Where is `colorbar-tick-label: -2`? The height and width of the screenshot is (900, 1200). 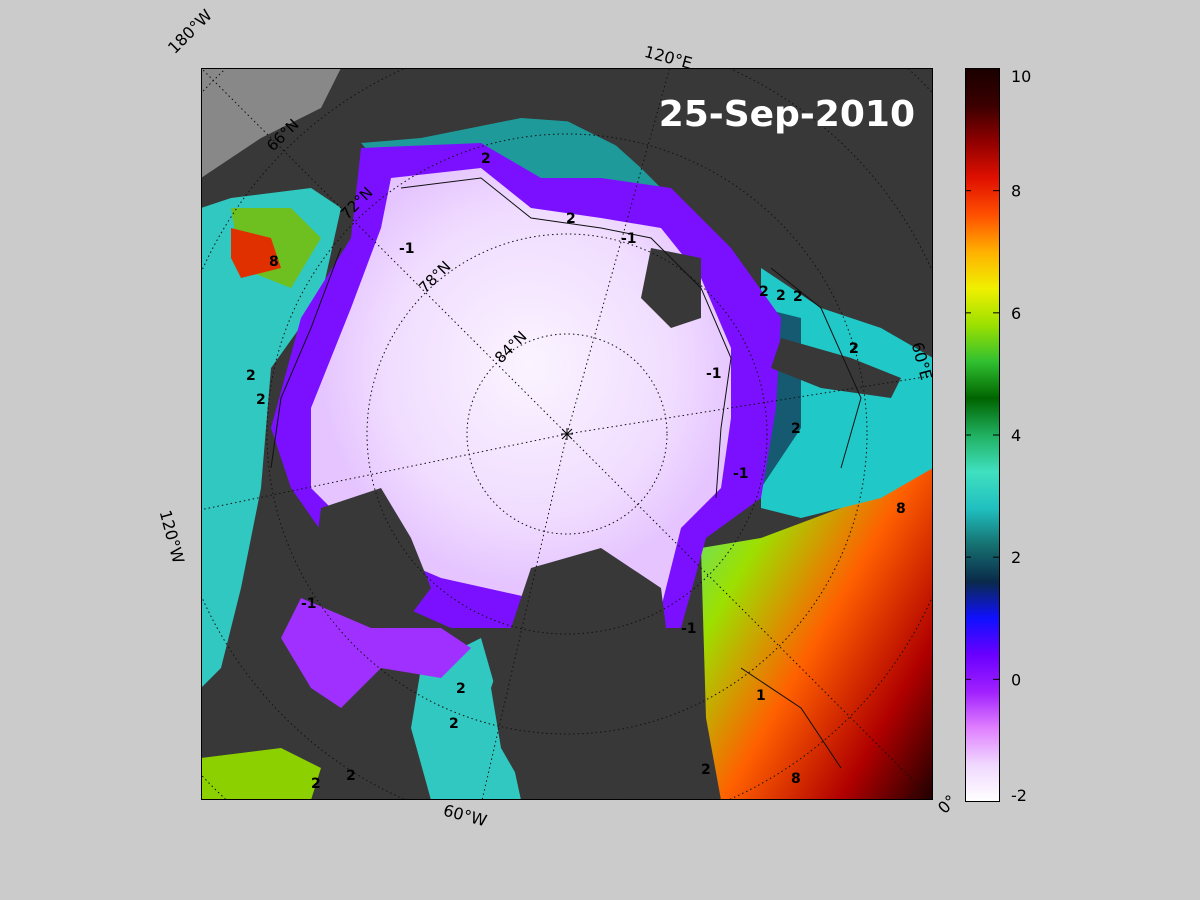
colorbar-tick-label: -2 is located at coordinates (1019, 794).